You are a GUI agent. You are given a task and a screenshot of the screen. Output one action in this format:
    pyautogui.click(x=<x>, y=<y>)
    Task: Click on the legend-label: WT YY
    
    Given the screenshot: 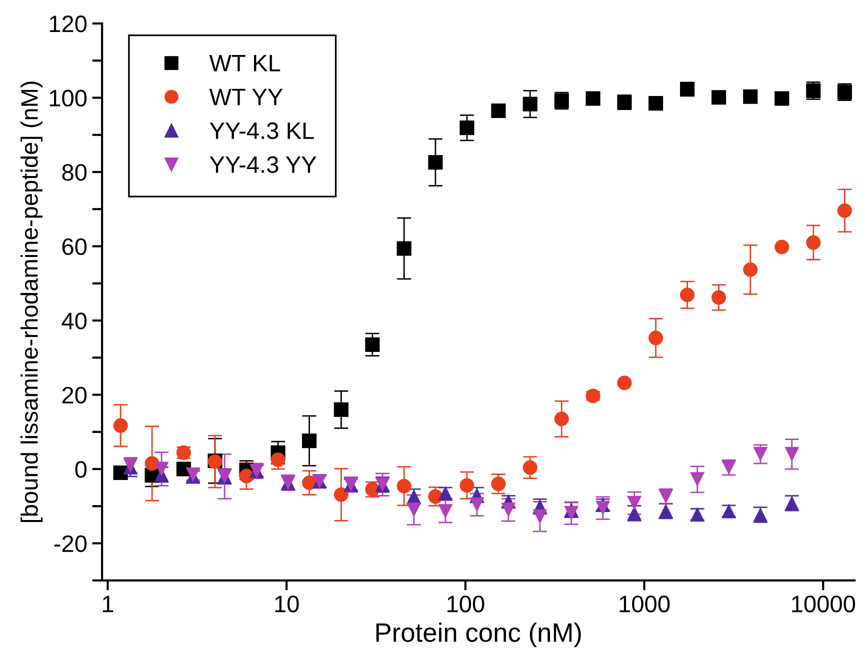 What is the action you would take?
    pyautogui.click(x=246, y=97)
    